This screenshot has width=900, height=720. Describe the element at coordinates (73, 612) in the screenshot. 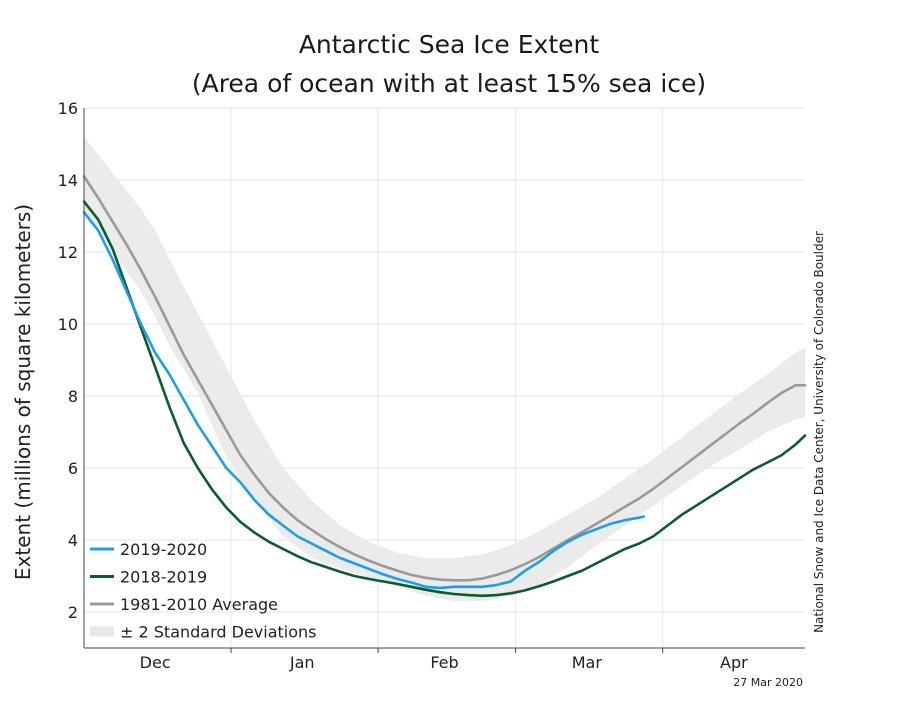

I see `y-tick-label: 2` at that location.